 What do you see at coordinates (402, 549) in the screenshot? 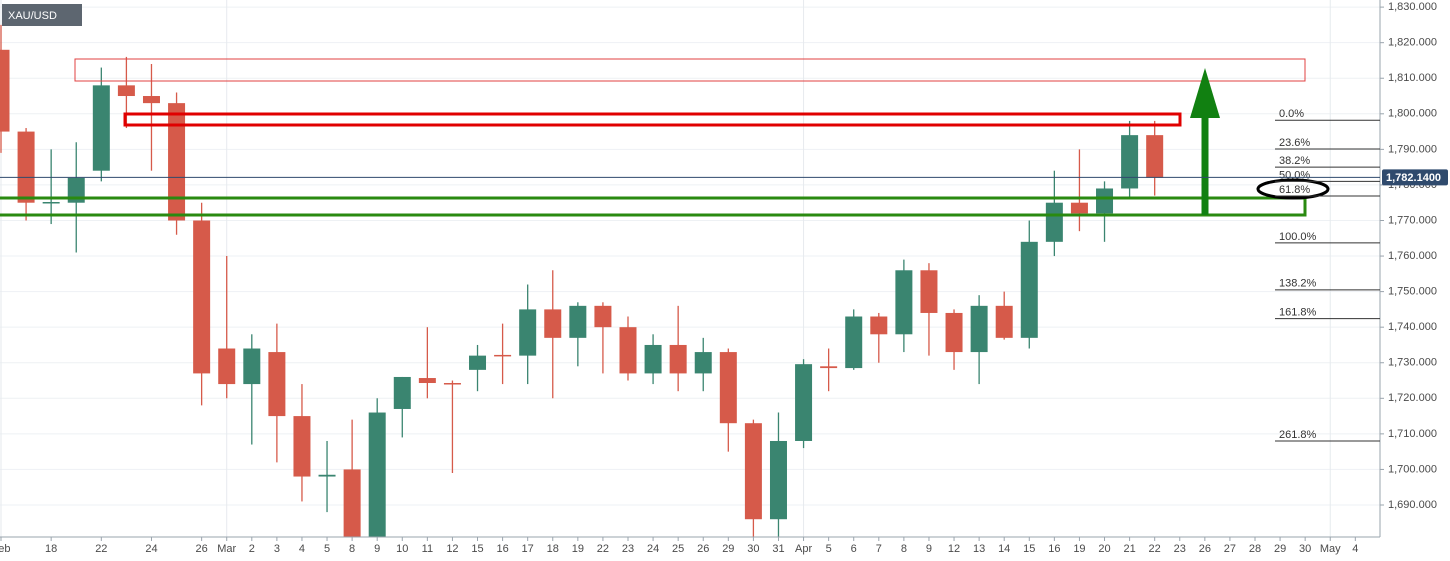
I see `x-tick-label: 10` at bounding box center [402, 549].